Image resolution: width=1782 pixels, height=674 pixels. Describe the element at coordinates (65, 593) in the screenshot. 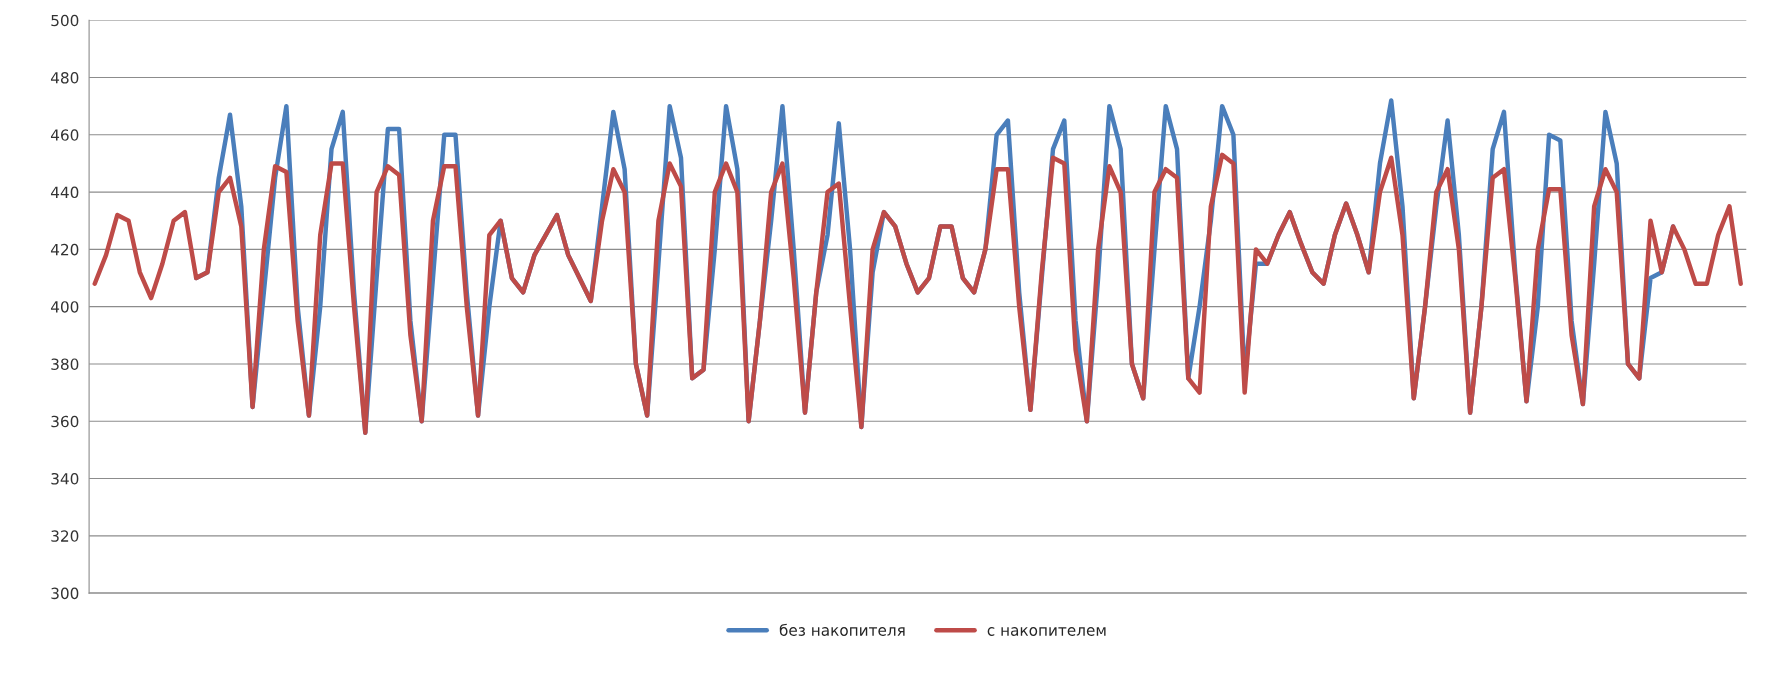

I see `y-tick-label: 300` at that location.